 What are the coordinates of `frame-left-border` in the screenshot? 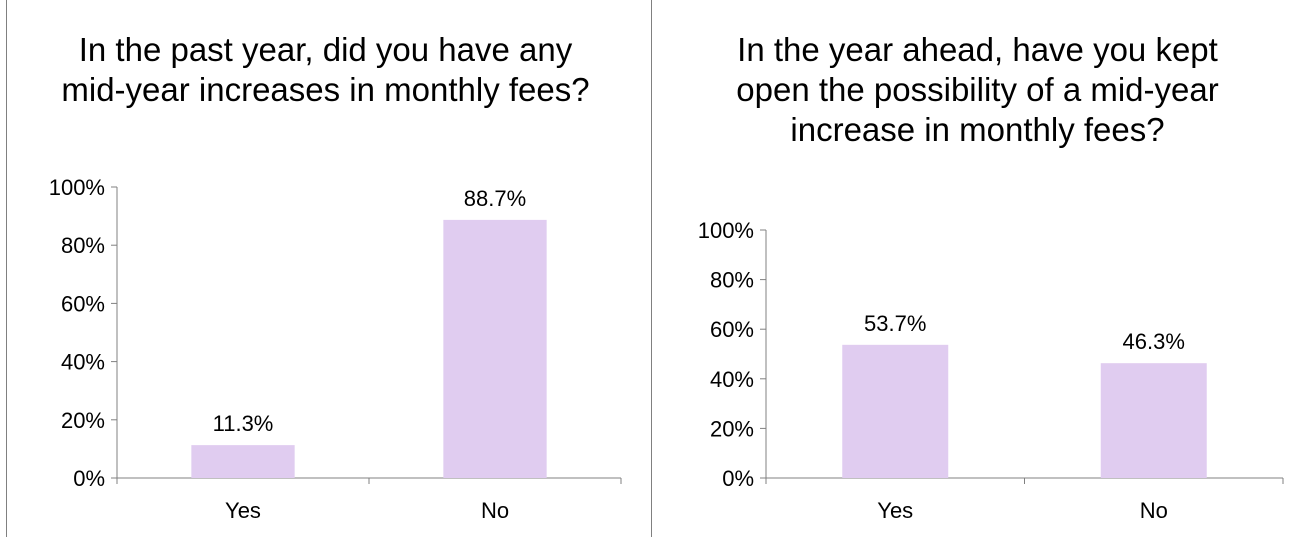 It's located at (6, 268).